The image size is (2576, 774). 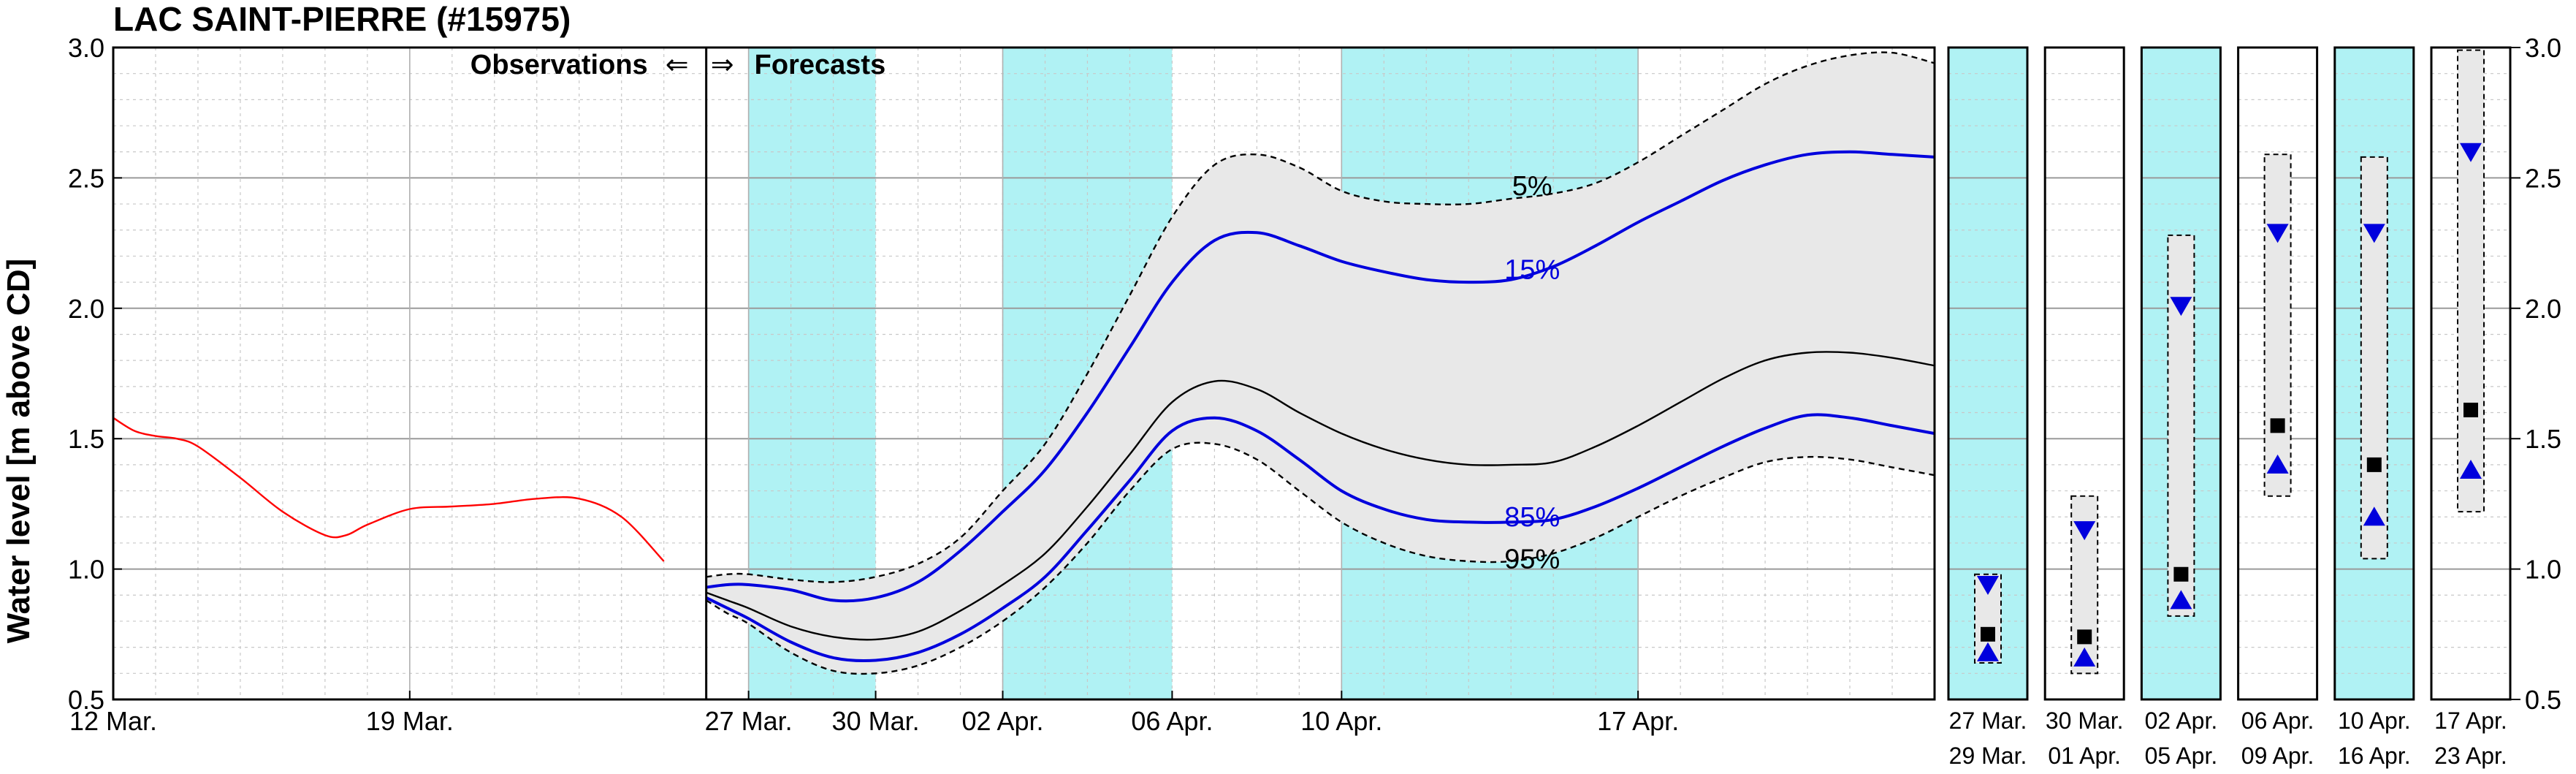 I want to click on x-tick-label: 17 Apr., so click(x=1638, y=721).